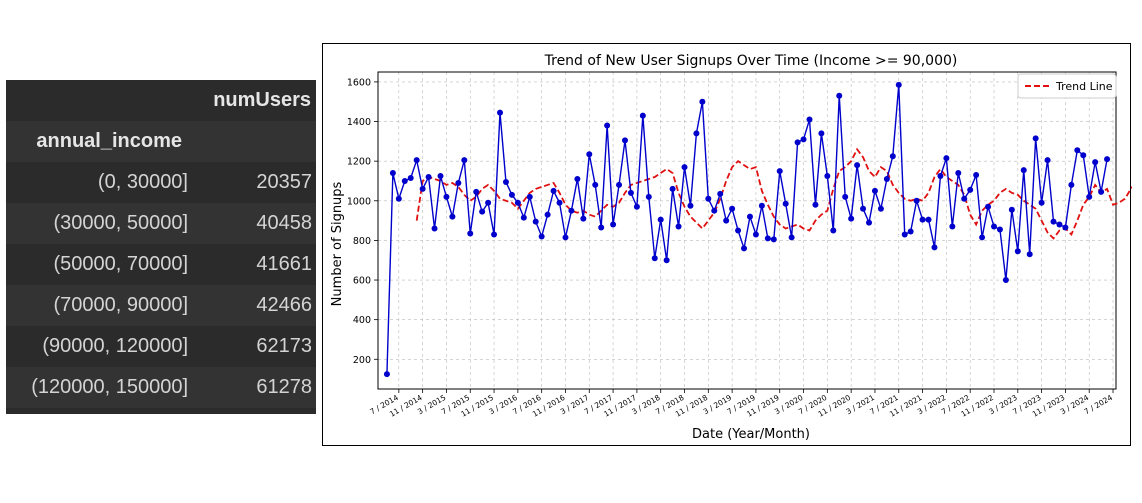 The image size is (1142, 503). I want to click on table-index-header-row: annual_income, so click(161, 141).